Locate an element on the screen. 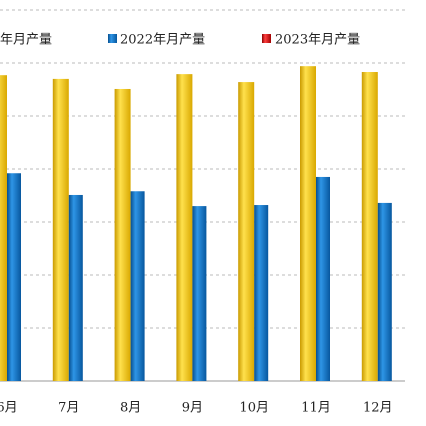 The width and height of the screenshot is (426, 426). x-tick-label: 8月 is located at coordinates (130, 408).